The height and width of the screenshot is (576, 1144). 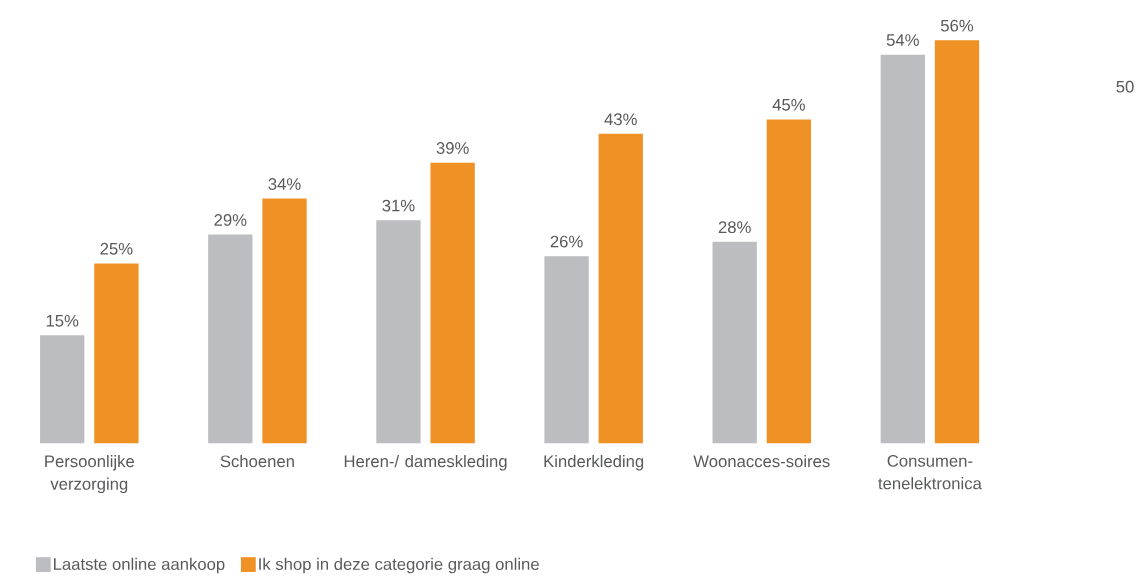 I want to click on data-label: 39%, so click(x=452, y=147).